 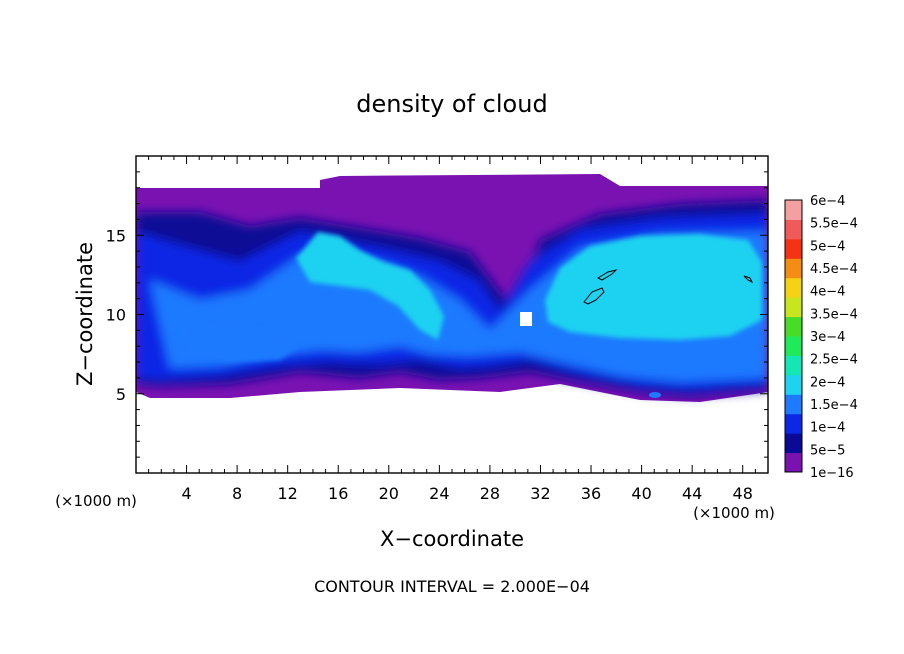 What do you see at coordinates (452, 539) in the screenshot?
I see `x-axis-label: X−coordinate` at bounding box center [452, 539].